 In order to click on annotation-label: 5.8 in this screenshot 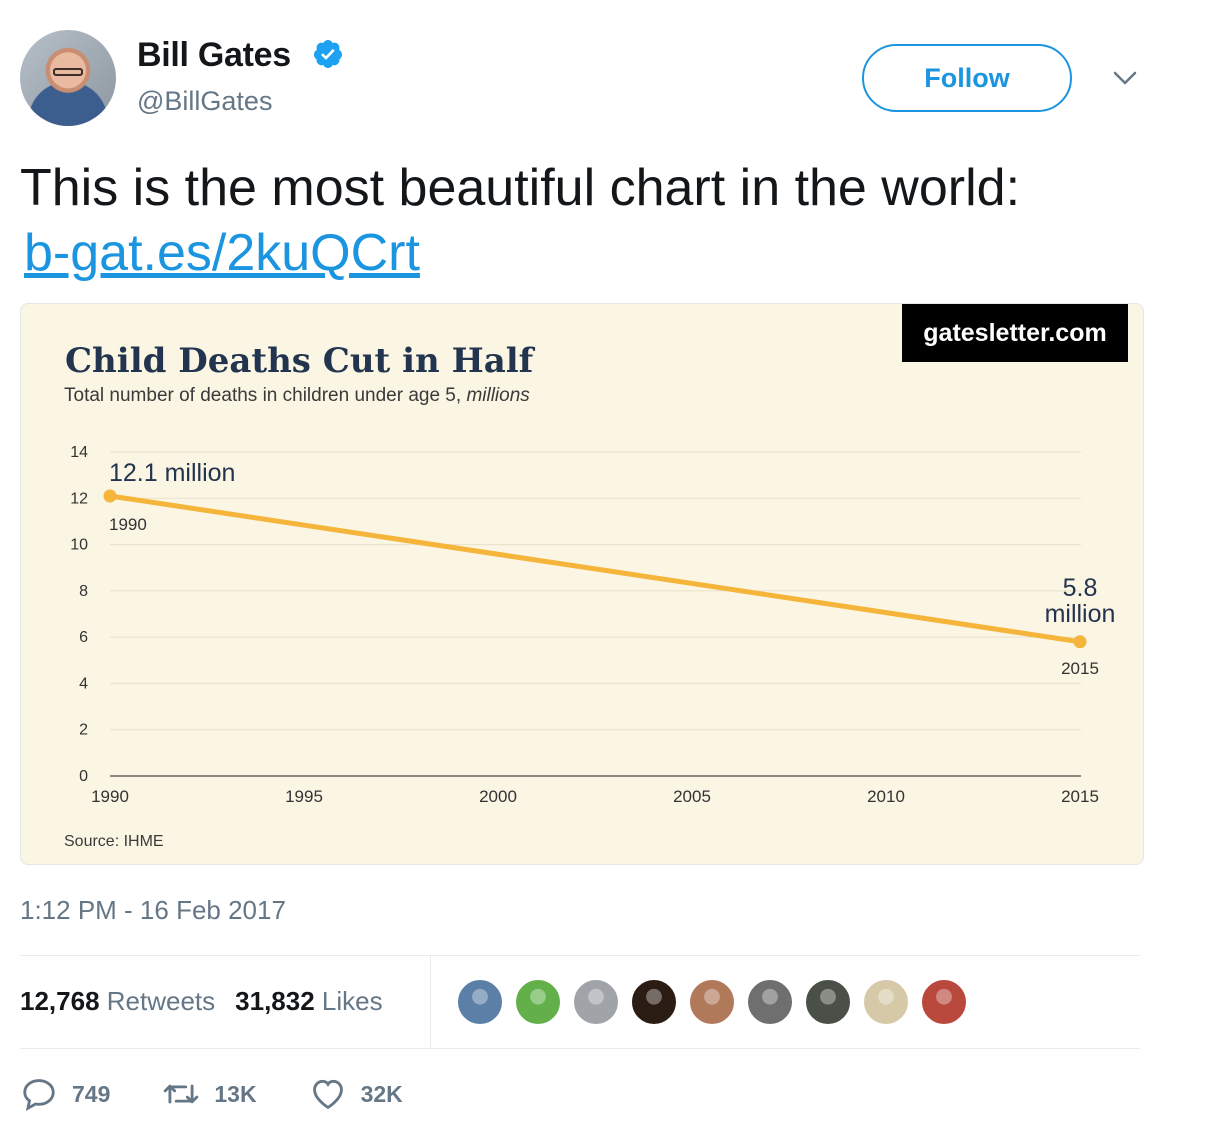, I will do `click(1080, 588)`.